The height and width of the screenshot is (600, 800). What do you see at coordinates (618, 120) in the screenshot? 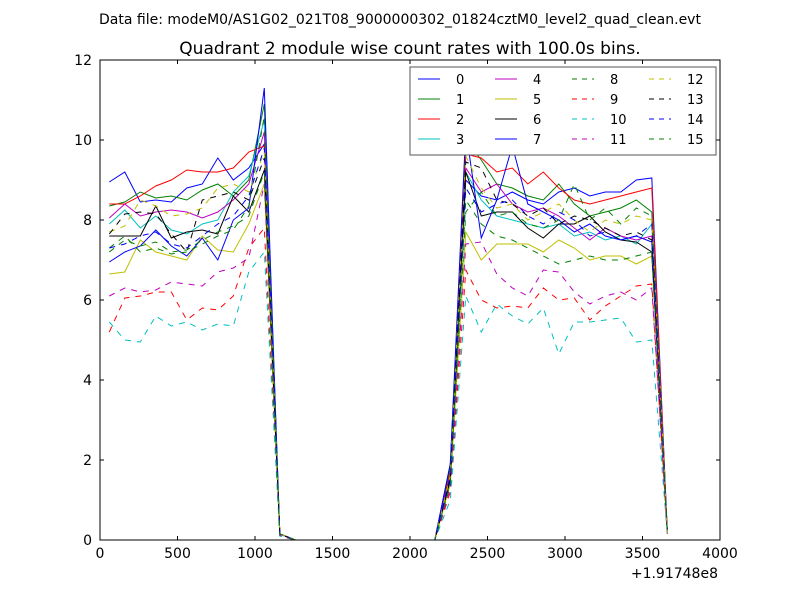
I see `legend-label-10: 10` at bounding box center [618, 120].